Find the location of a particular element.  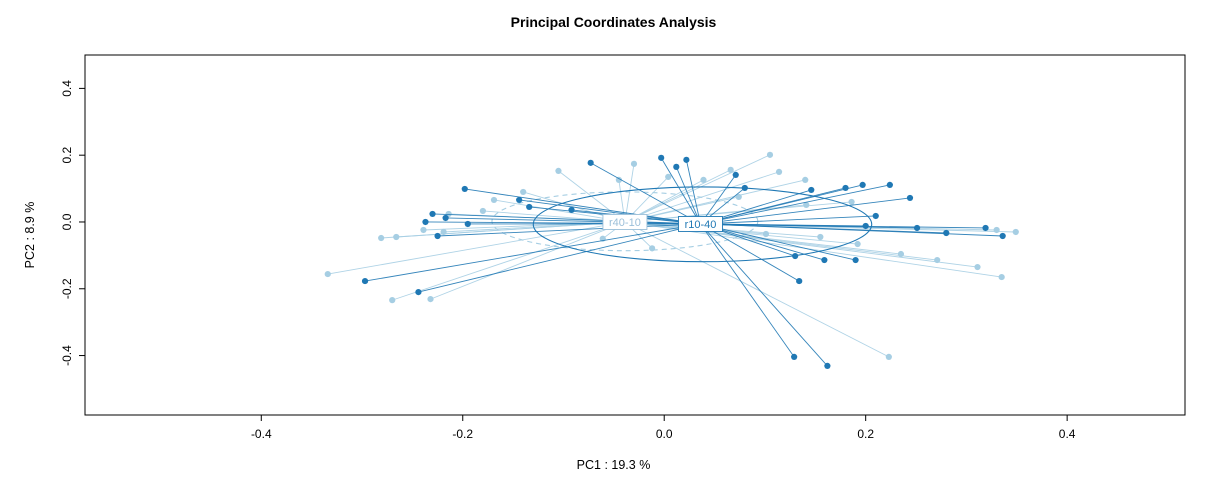

centroid-label-text: r40-10 is located at coordinates (625, 223).